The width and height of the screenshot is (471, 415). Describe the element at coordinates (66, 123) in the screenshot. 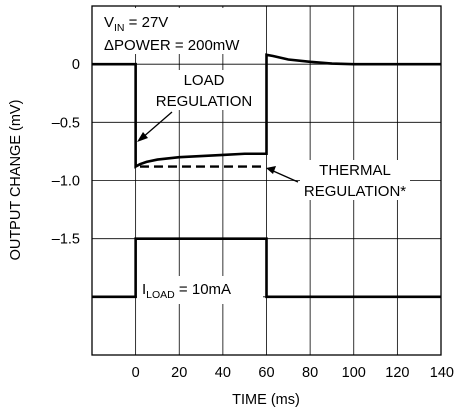

I see `y-tick-label: –0.5` at that location.